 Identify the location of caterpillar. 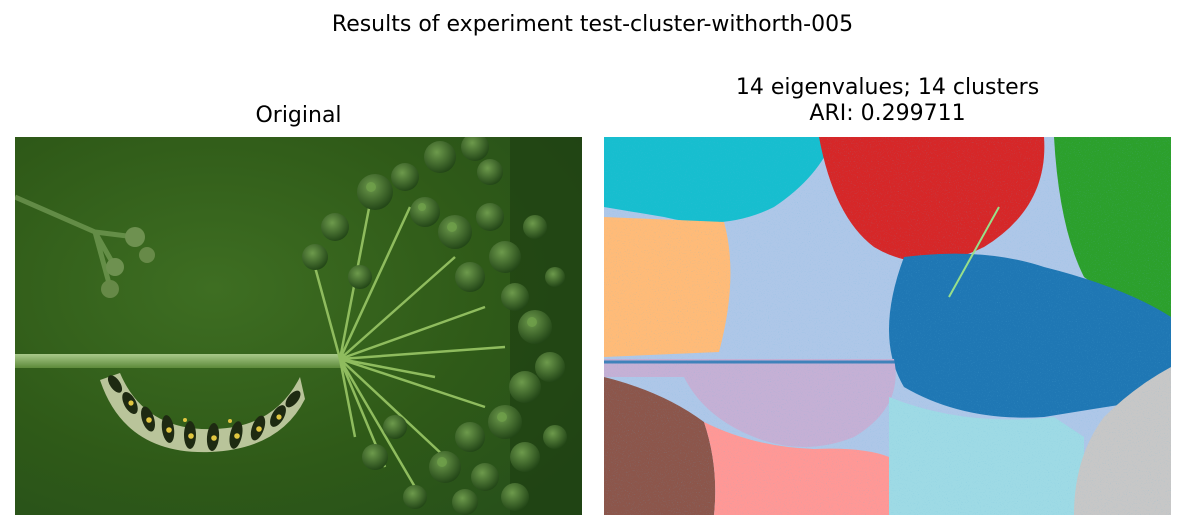
(202, 413).